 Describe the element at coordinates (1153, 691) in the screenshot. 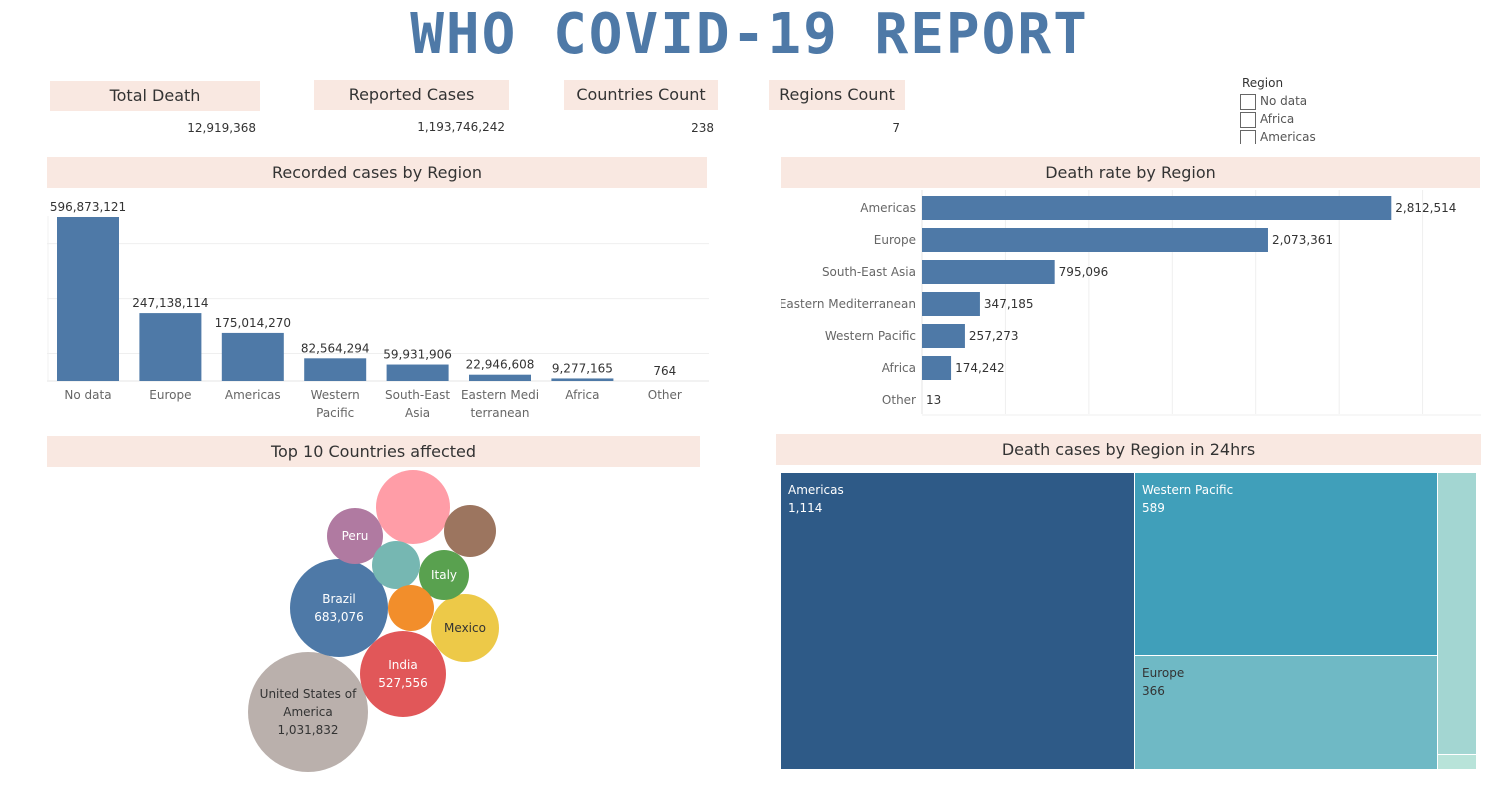

I see `treemap-value: 366` at that location.